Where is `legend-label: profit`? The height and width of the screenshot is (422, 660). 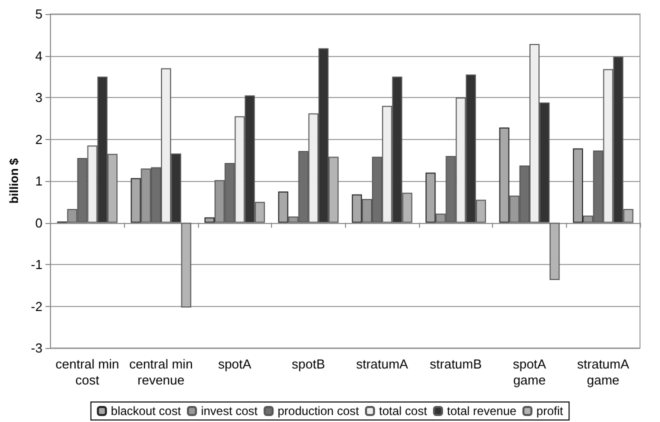 legend-label: profit is located at coordinates (550, 411).